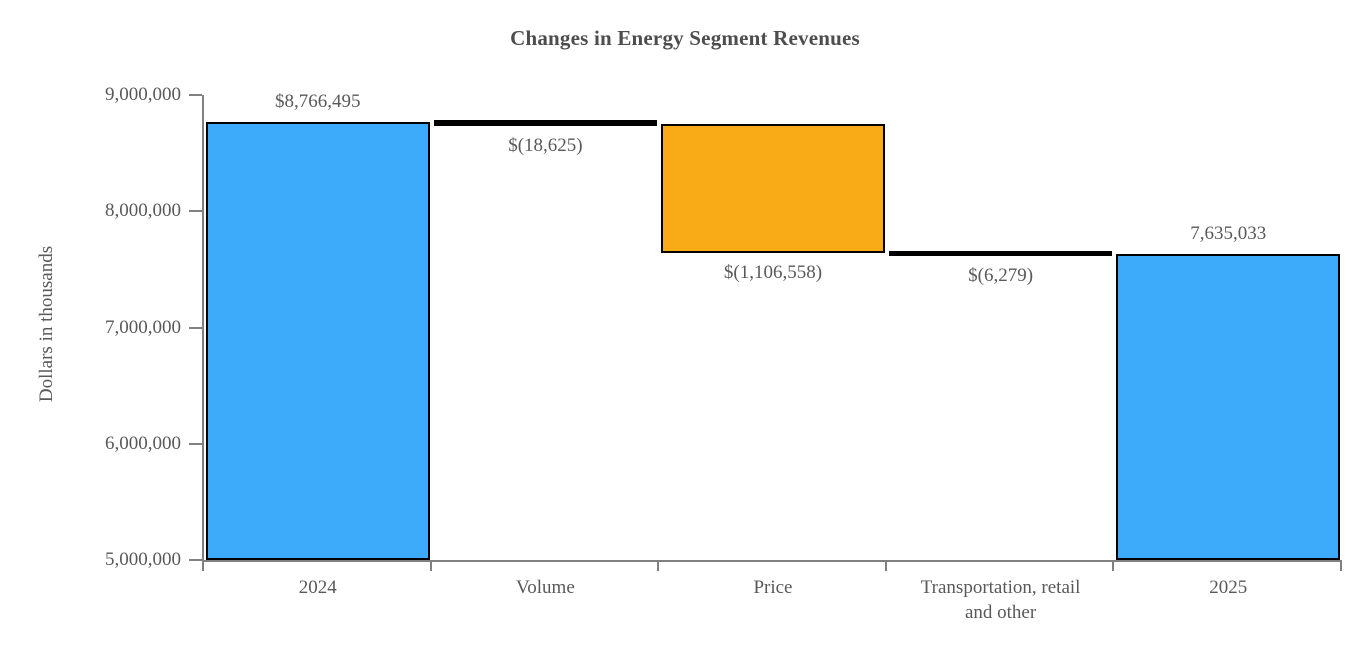 This screenshot has width=1370, height=660. What do you see at coordinates (685, 38) in the screenshot?
I see `chart-title: Changes in Energy Segment Revenues` at bounding box center [685, 38].